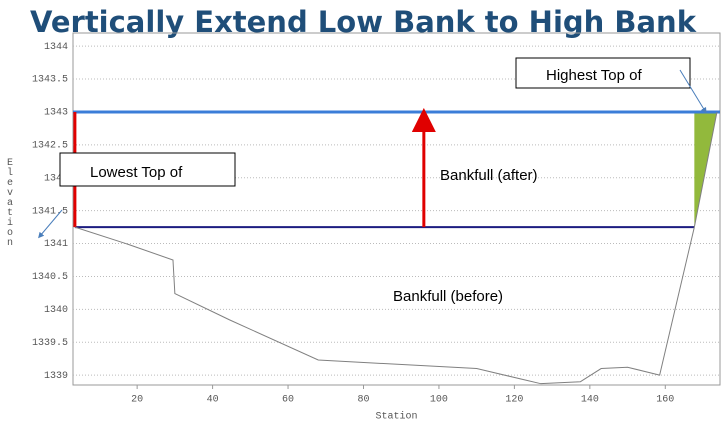  I want to click on x-tick-label: 100, so click(439, 400).